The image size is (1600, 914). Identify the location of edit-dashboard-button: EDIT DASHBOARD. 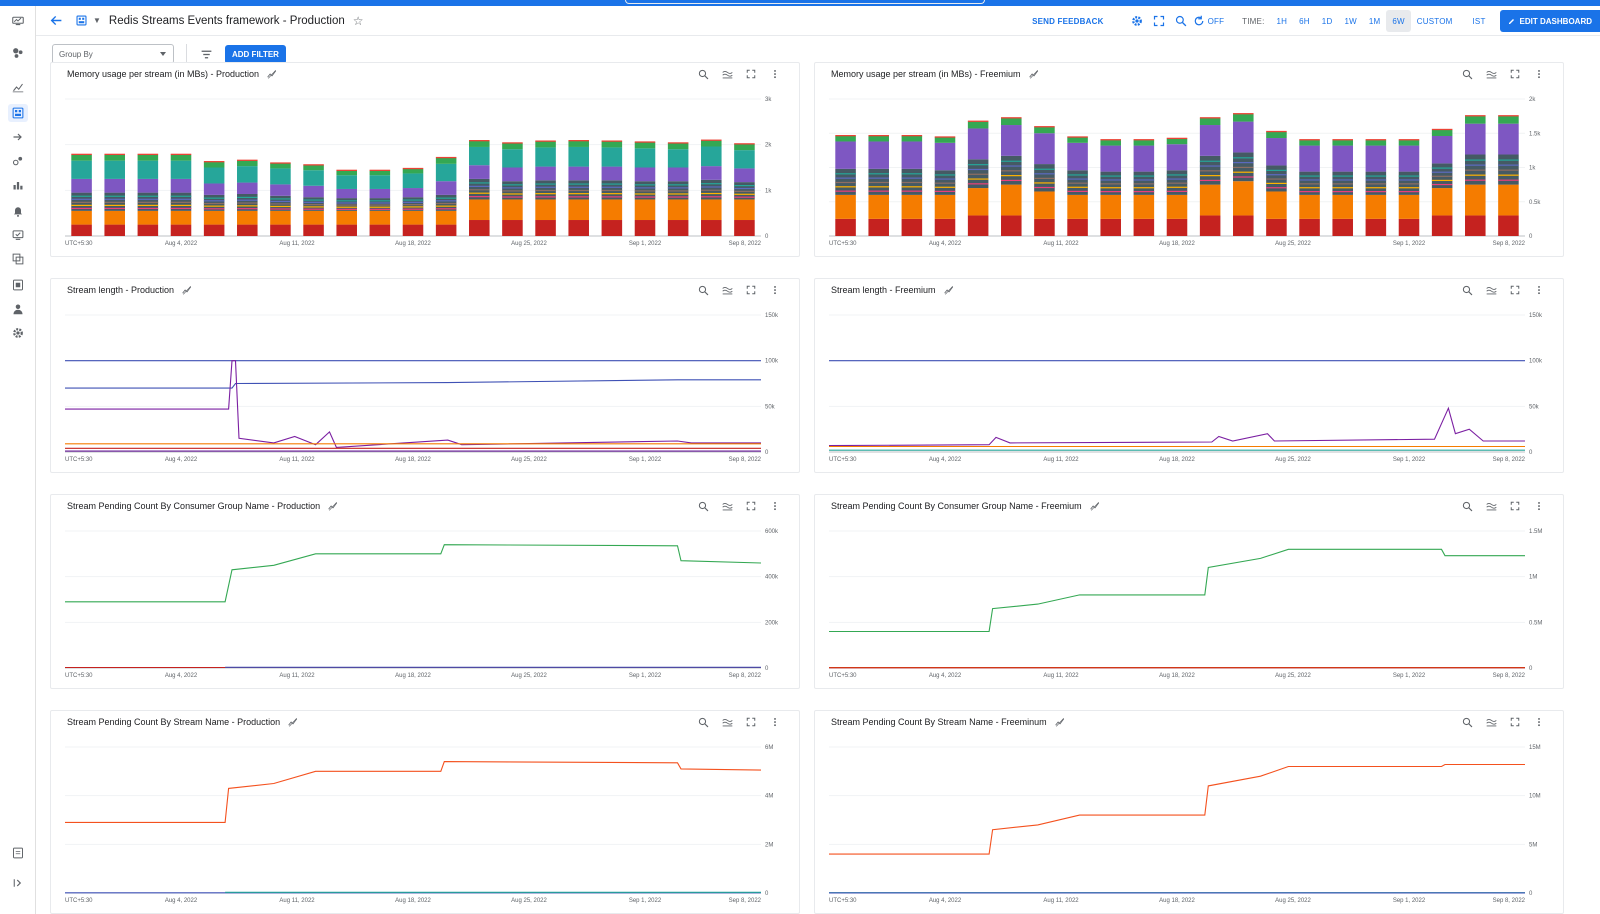
(1549, 21).